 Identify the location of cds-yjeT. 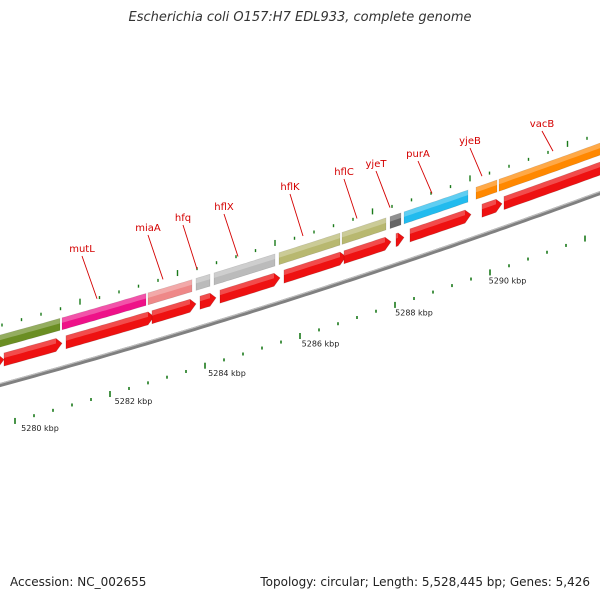
(395, 221).